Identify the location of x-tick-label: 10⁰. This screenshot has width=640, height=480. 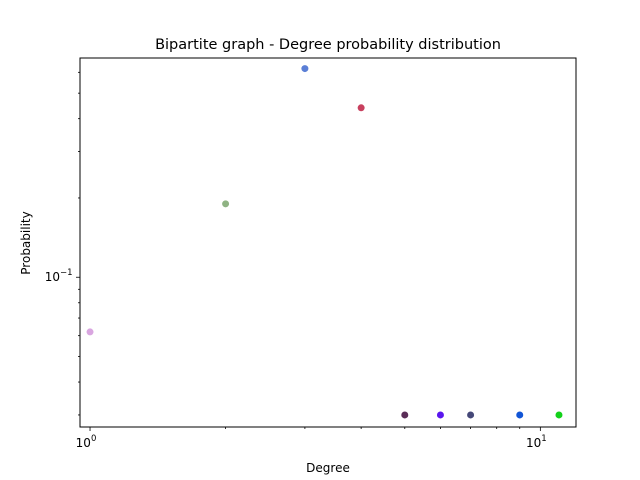
(86, 442).